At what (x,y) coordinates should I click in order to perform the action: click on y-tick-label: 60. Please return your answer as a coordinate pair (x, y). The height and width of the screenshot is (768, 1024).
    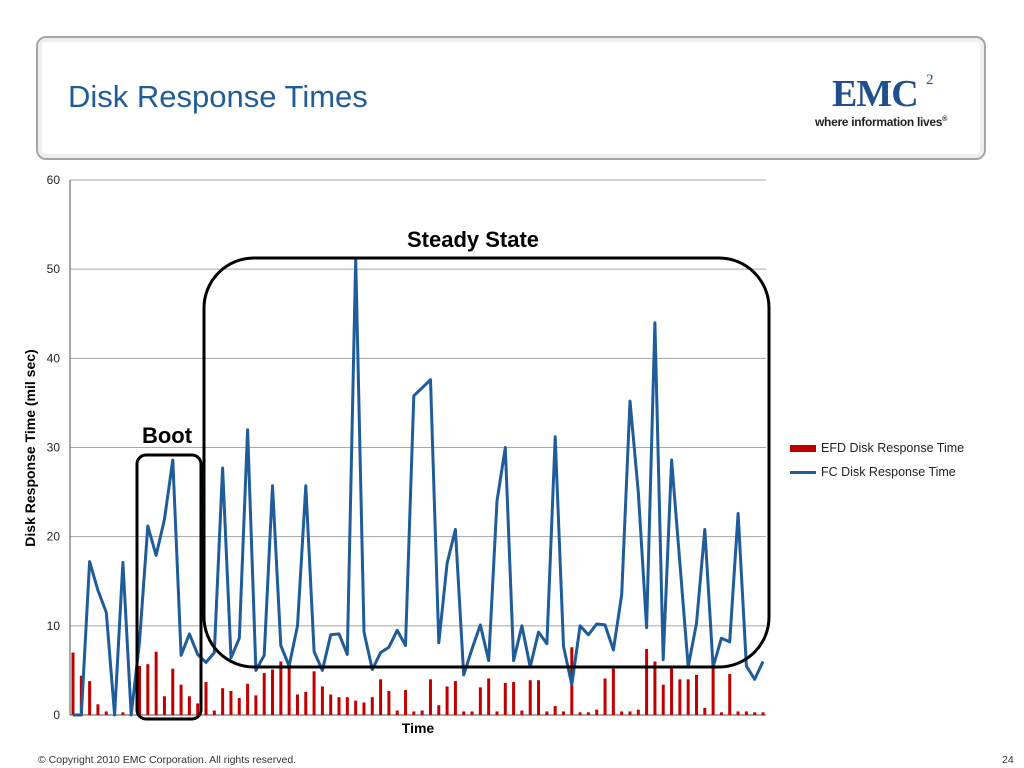
    Looking at the image, I should click on (54, 180).